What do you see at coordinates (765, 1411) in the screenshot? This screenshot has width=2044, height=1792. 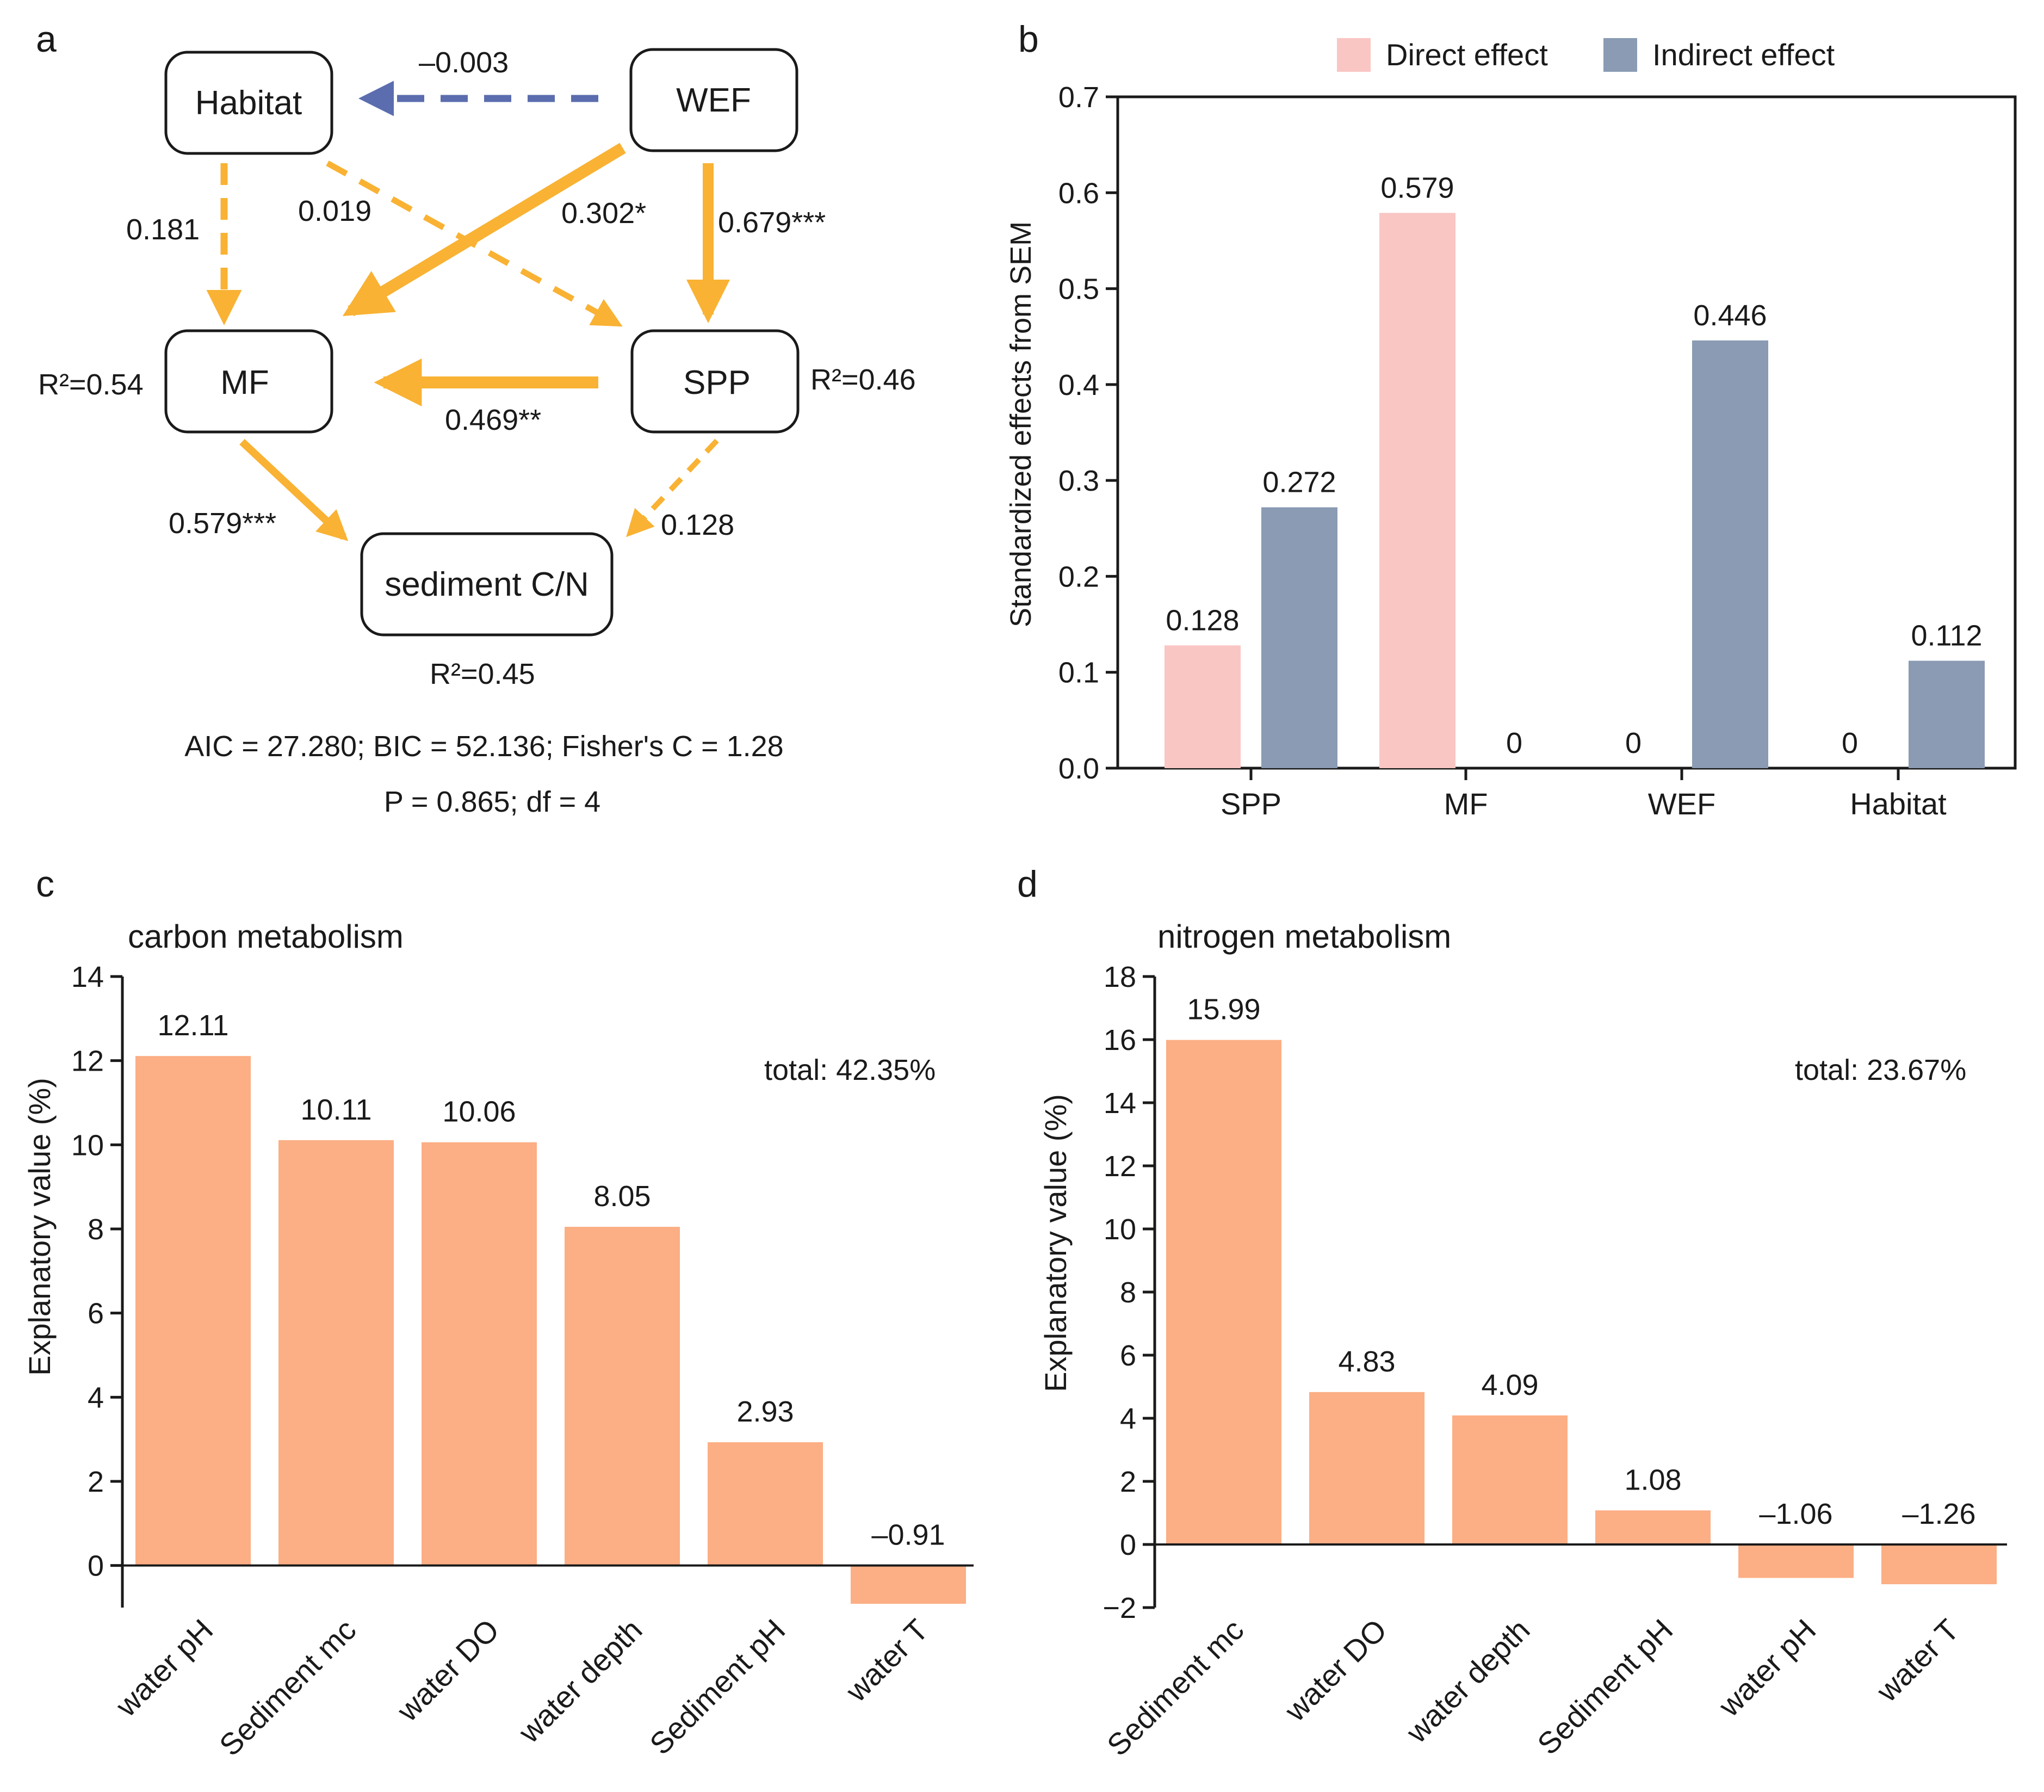 I see `bar-value-label: 2.93` at bounding box center [765, 1411].